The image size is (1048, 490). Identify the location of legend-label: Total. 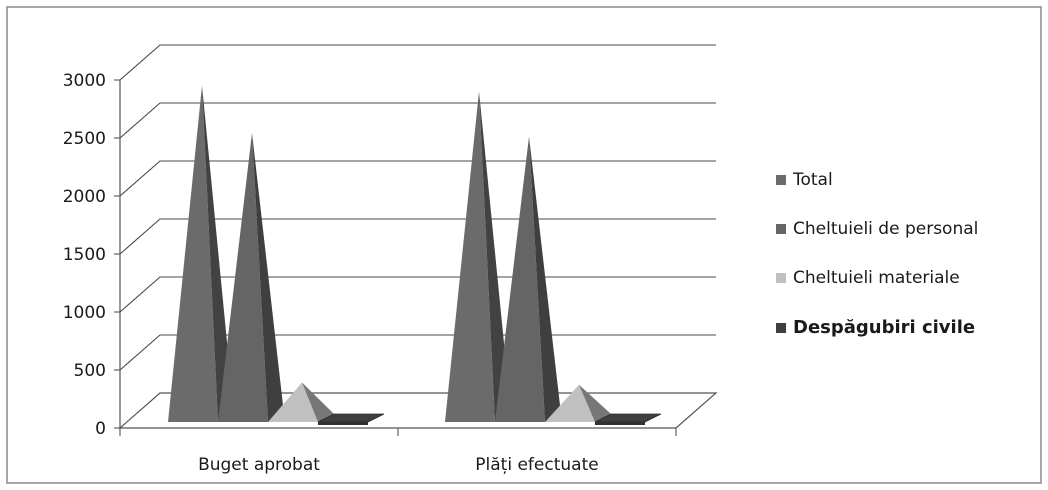
(812, 180).